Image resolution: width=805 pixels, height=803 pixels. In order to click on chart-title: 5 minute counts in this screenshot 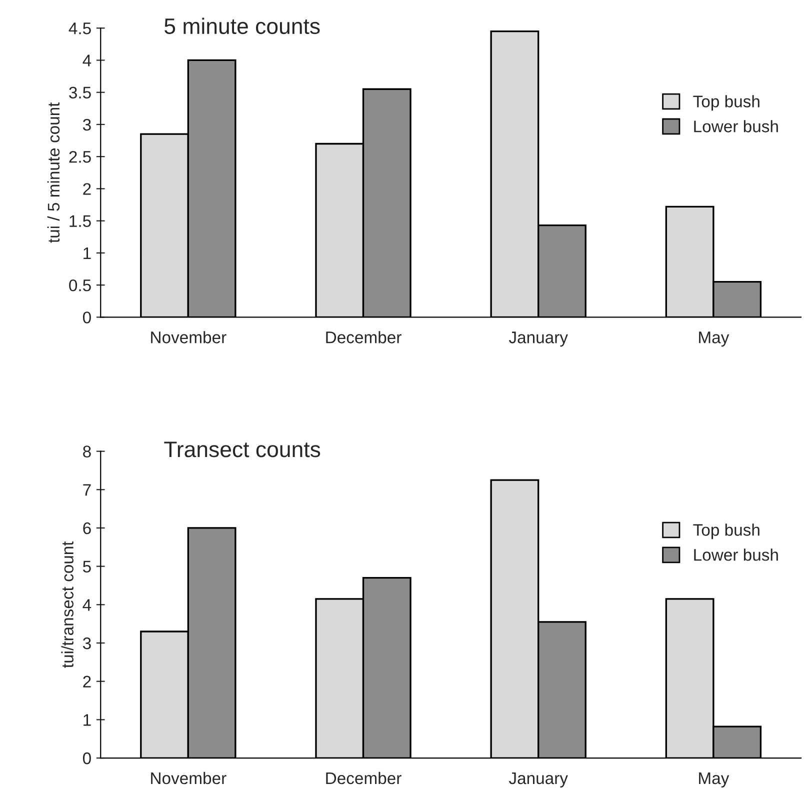, I will do `click(242, 26)`.